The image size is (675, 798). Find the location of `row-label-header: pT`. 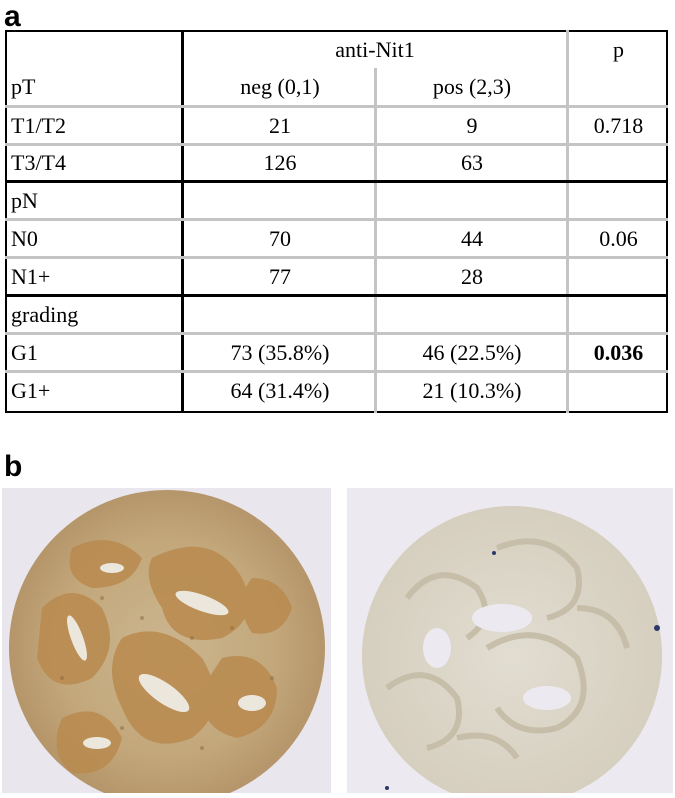

row-label-header: pT is located at coordinates (23, 86).